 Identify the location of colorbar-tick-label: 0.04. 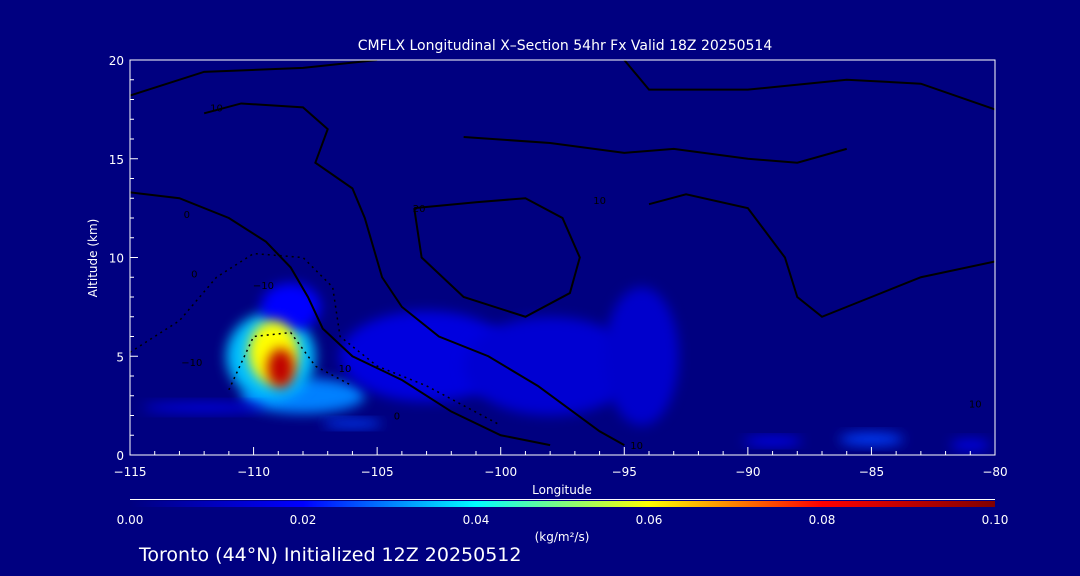
(476, 520).